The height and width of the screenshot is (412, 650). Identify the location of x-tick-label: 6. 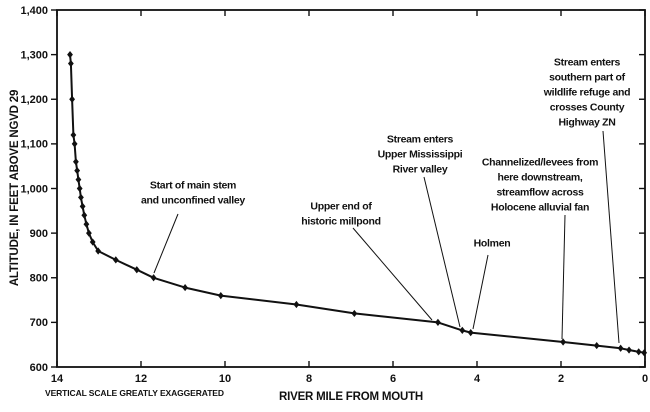
(393, 379).